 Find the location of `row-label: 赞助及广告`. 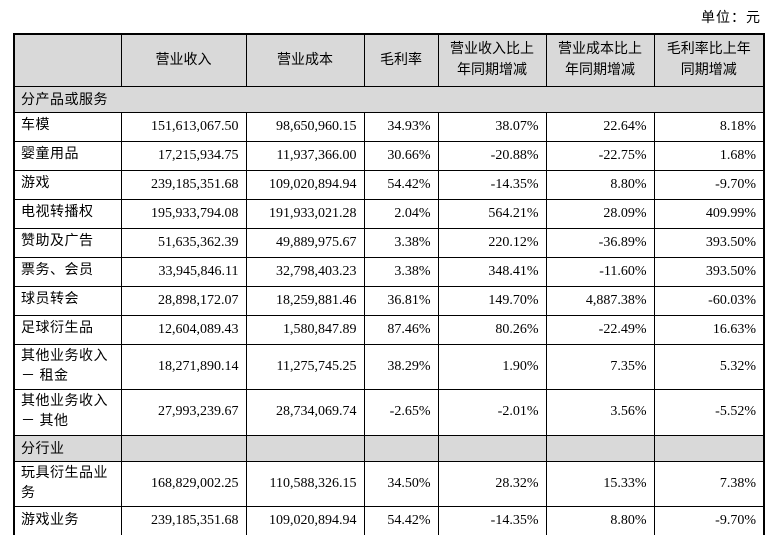

row-label: 赞助及广告 is located at coordinates (67, 242).